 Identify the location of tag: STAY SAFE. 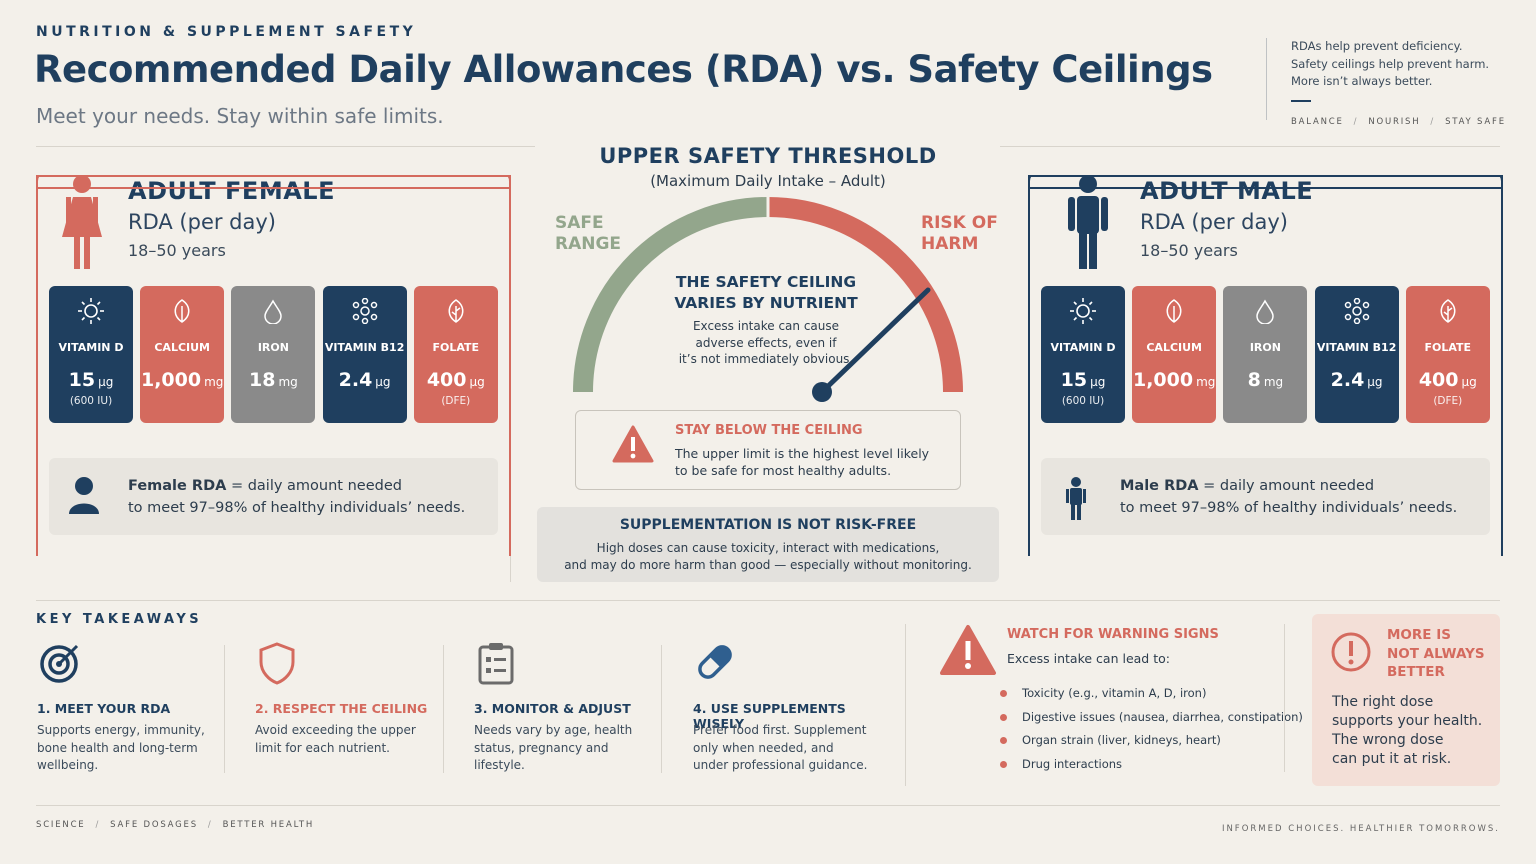
(1462, 122).